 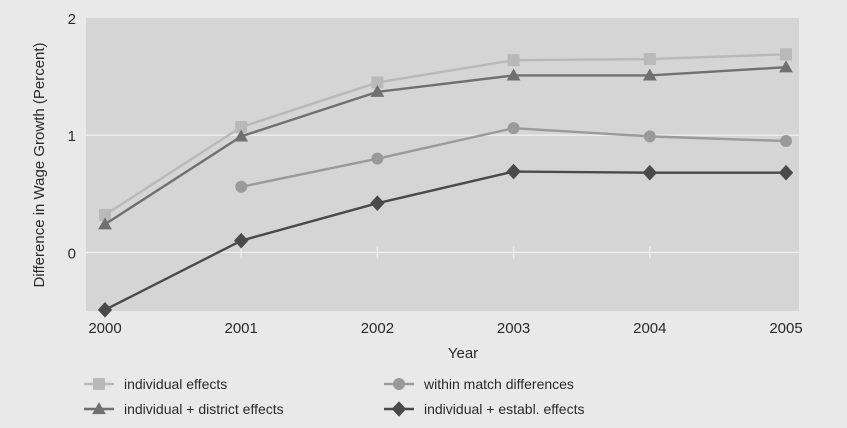 I want to click on legend-label: individual + establ. effects, so click(x=504, y=409).